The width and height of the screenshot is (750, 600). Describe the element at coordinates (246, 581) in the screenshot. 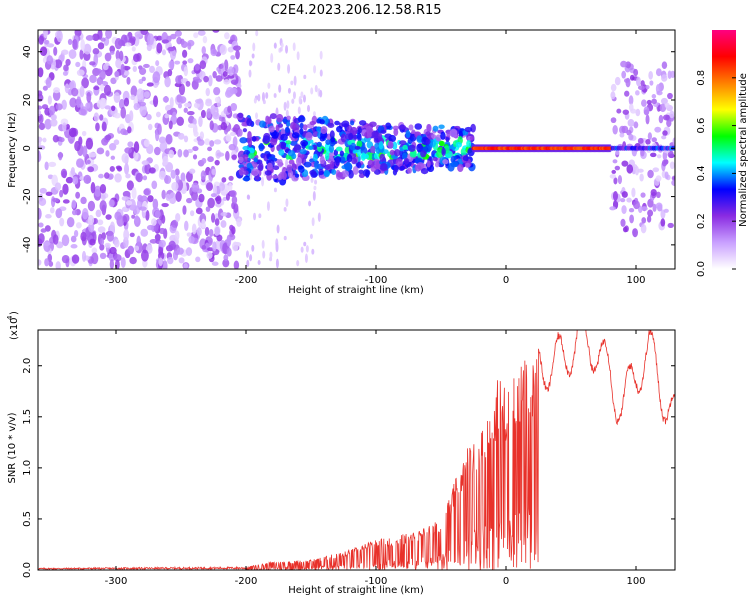

I see `snr-x-tick-label: -200` at that location.